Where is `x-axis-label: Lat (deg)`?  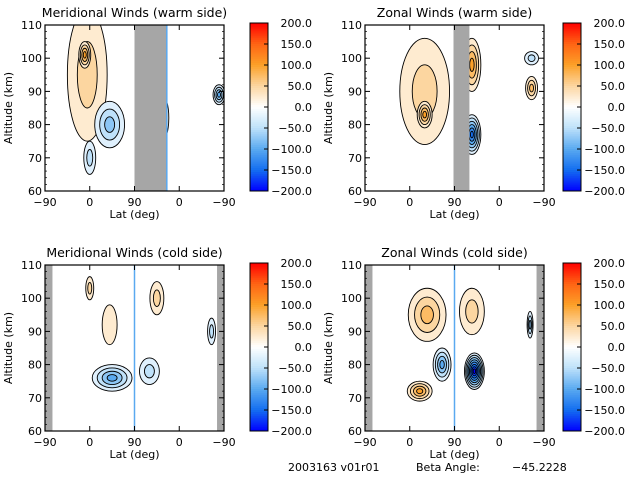
x-axis-label: Lat (deg) is located at coordinates (135, 454).